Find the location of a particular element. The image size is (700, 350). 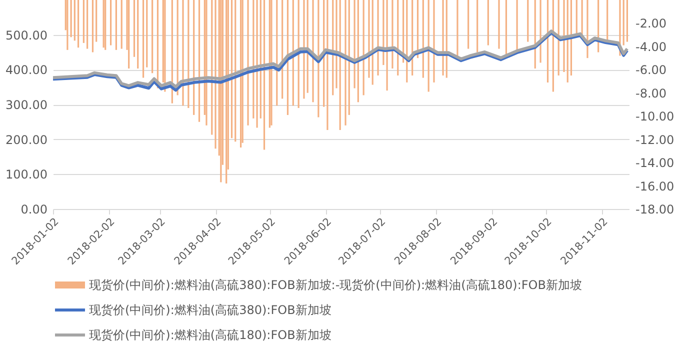

y2-tick-label: -18.00 is located at coordinates (655, 209).